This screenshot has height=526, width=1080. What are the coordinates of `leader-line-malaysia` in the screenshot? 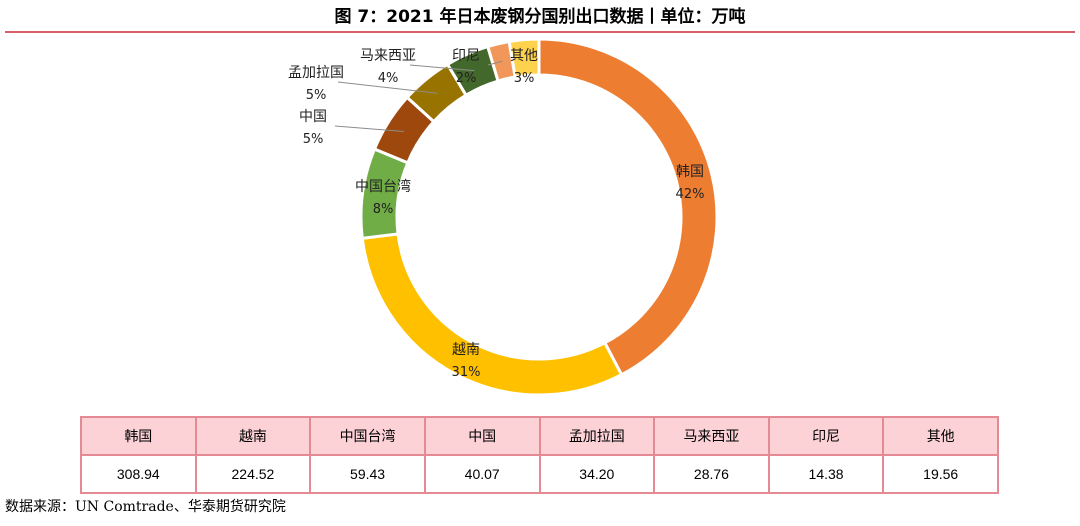 It's located at (442, 68).